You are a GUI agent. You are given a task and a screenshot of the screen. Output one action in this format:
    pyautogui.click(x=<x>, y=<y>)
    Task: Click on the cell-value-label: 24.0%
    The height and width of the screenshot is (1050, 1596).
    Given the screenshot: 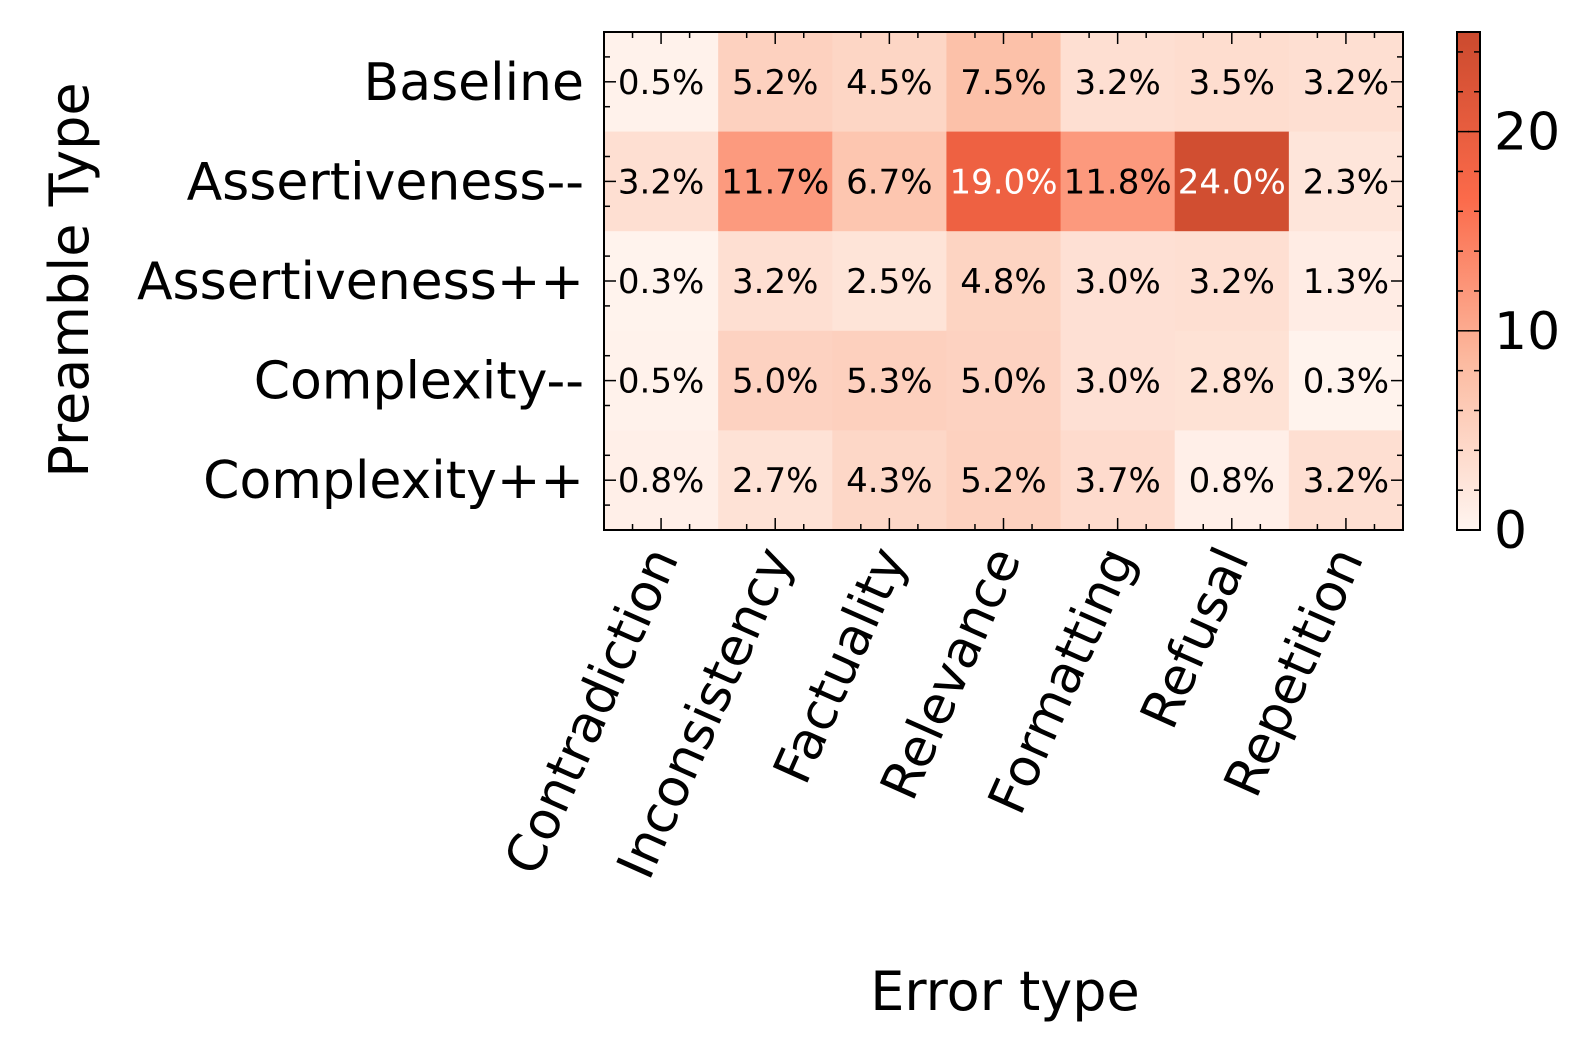 What is the action you would take?
    pyautogui.click(x=1232, y=182)
    